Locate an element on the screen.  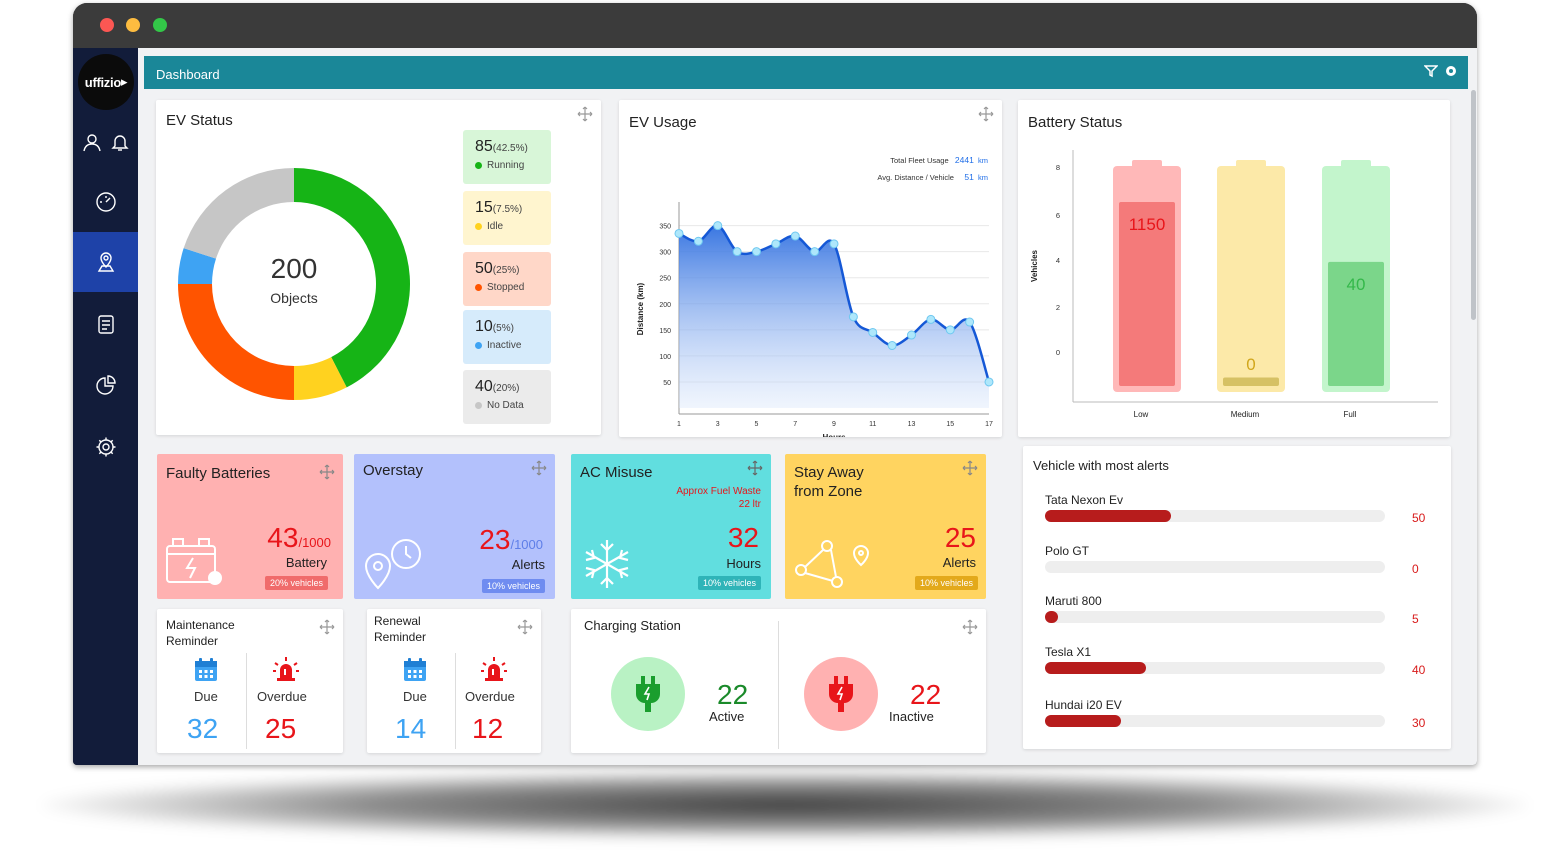
y-tick-label: 100 is located at coordinates (665, 357).